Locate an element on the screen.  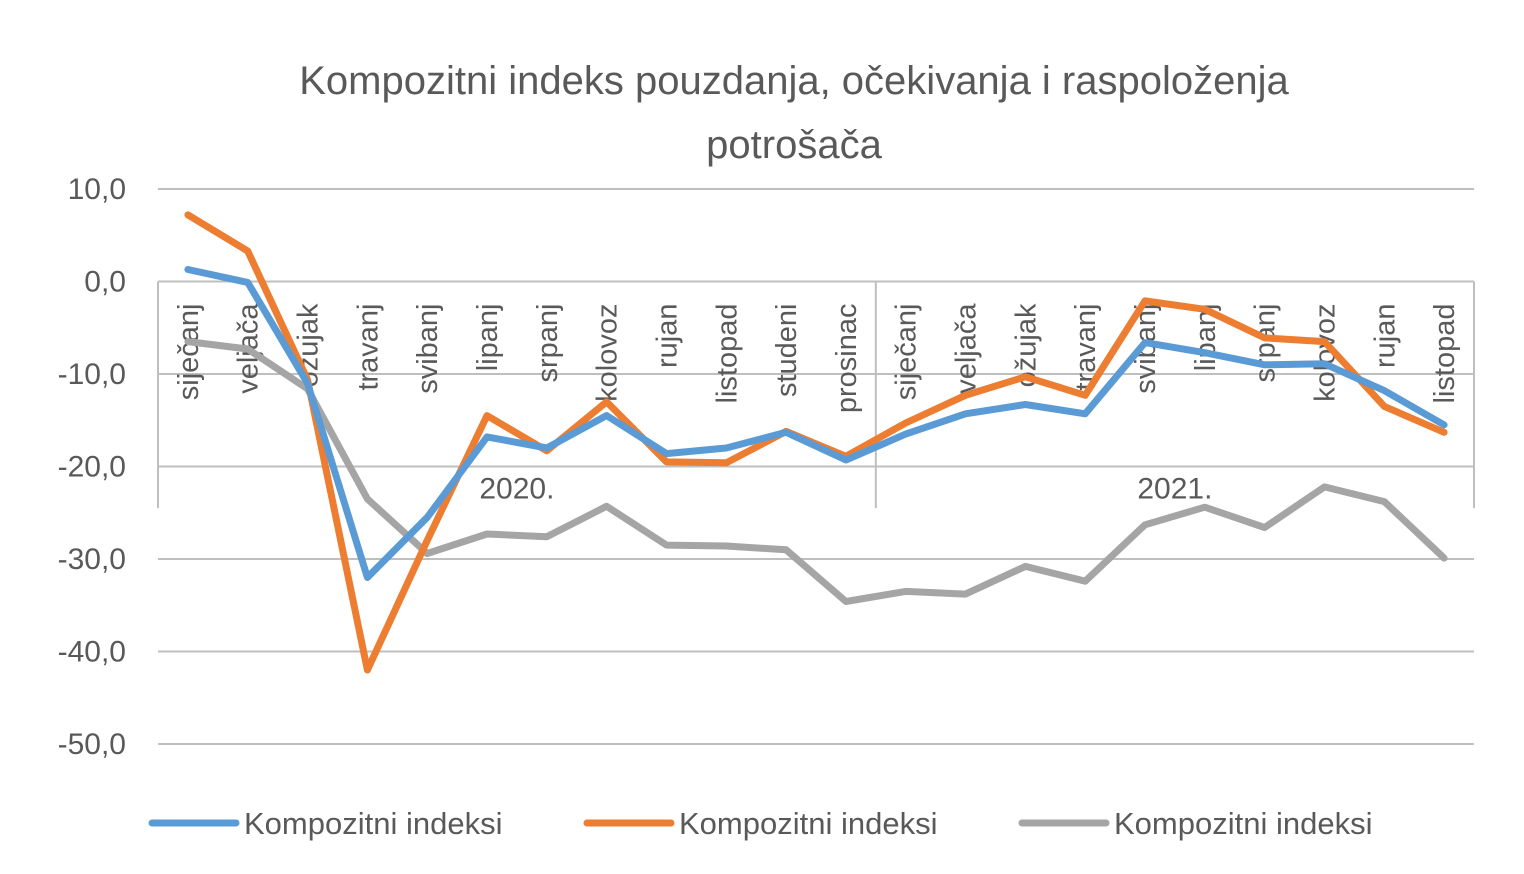
y-tick-label: -20,0 is located at coordinates (92, 467).